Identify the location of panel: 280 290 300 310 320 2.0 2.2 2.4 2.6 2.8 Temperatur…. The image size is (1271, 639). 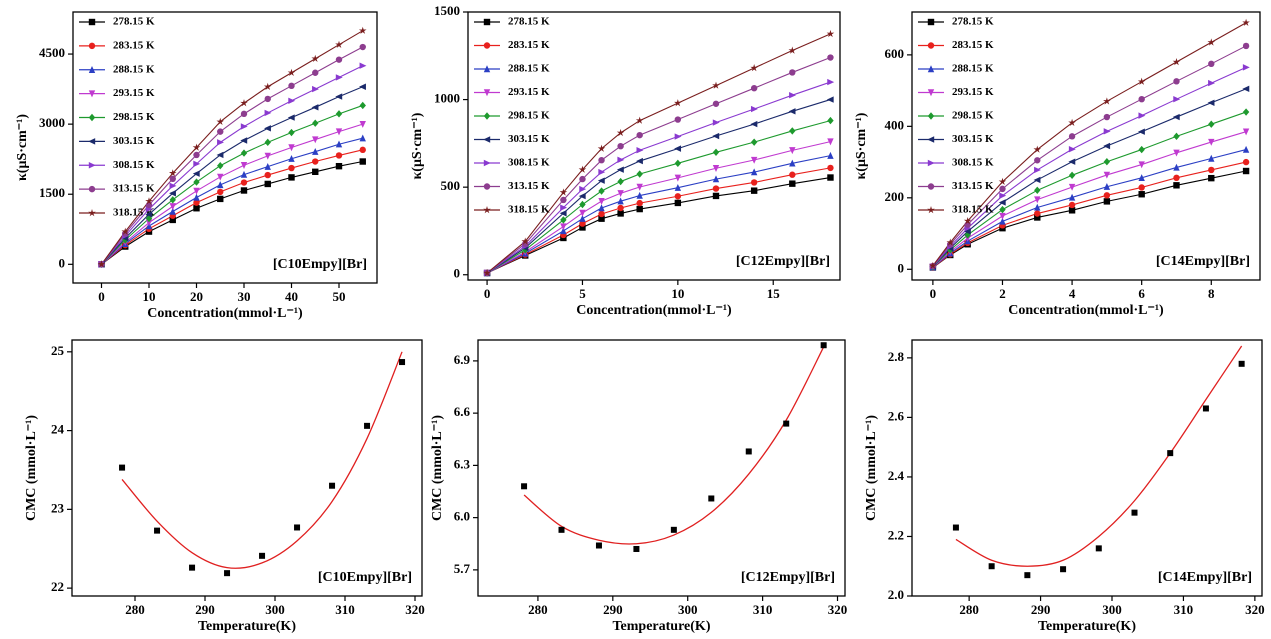
(1064, 486).